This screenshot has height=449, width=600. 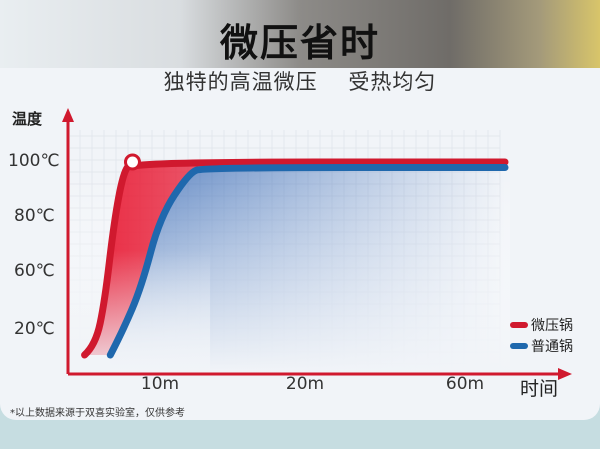 What do you see at coordinates (140, 311) in the screenshot?
I see `area-fade` at bounding box center [140, 311].